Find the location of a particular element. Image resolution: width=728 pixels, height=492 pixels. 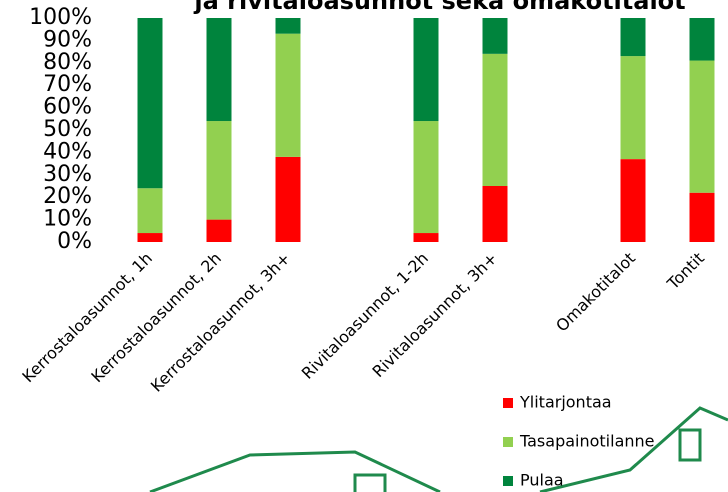

legend-label: Pulaa is located at coordinates (542, 480).